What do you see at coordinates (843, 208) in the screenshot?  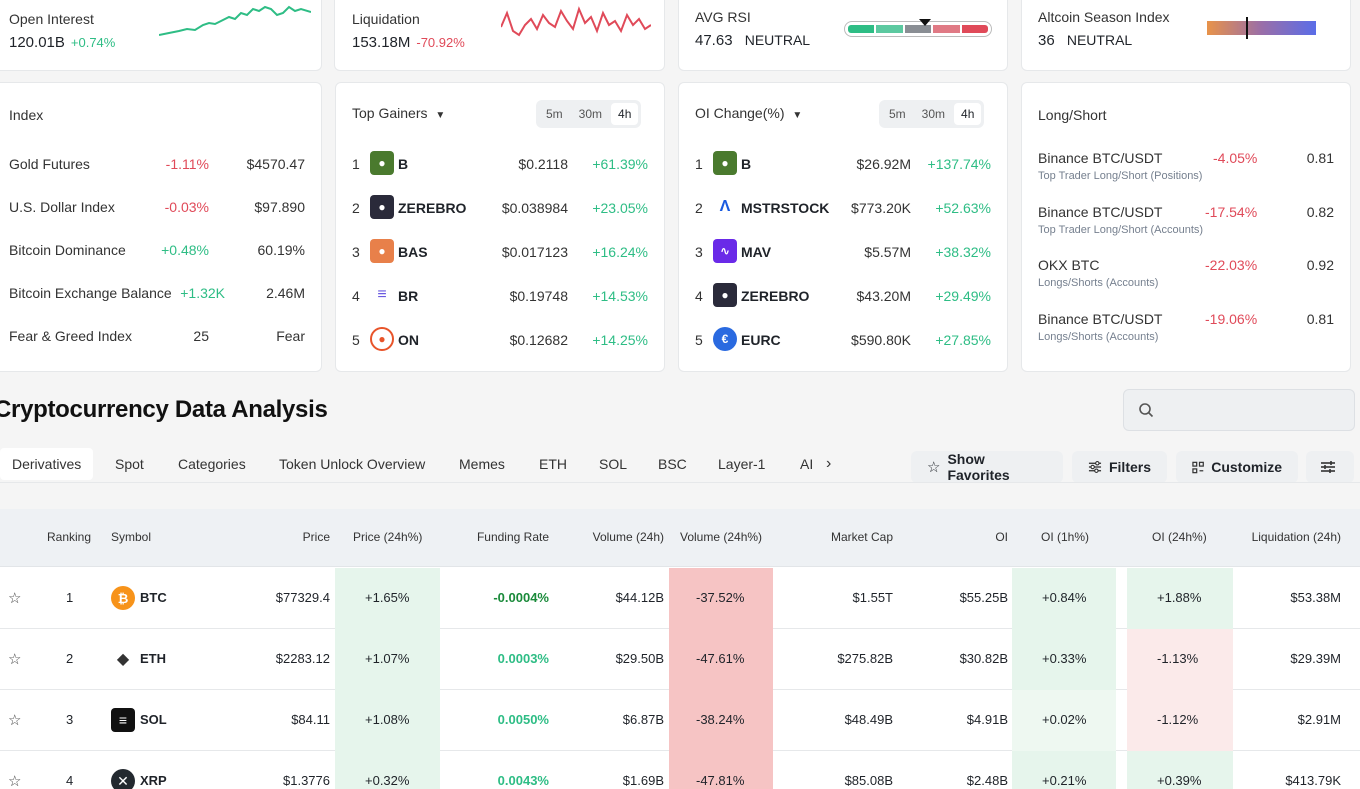 I see `oi-row: 2 Λ MSTRSTOCK $773.20K +52.63%` at bounding box center [843, 208].